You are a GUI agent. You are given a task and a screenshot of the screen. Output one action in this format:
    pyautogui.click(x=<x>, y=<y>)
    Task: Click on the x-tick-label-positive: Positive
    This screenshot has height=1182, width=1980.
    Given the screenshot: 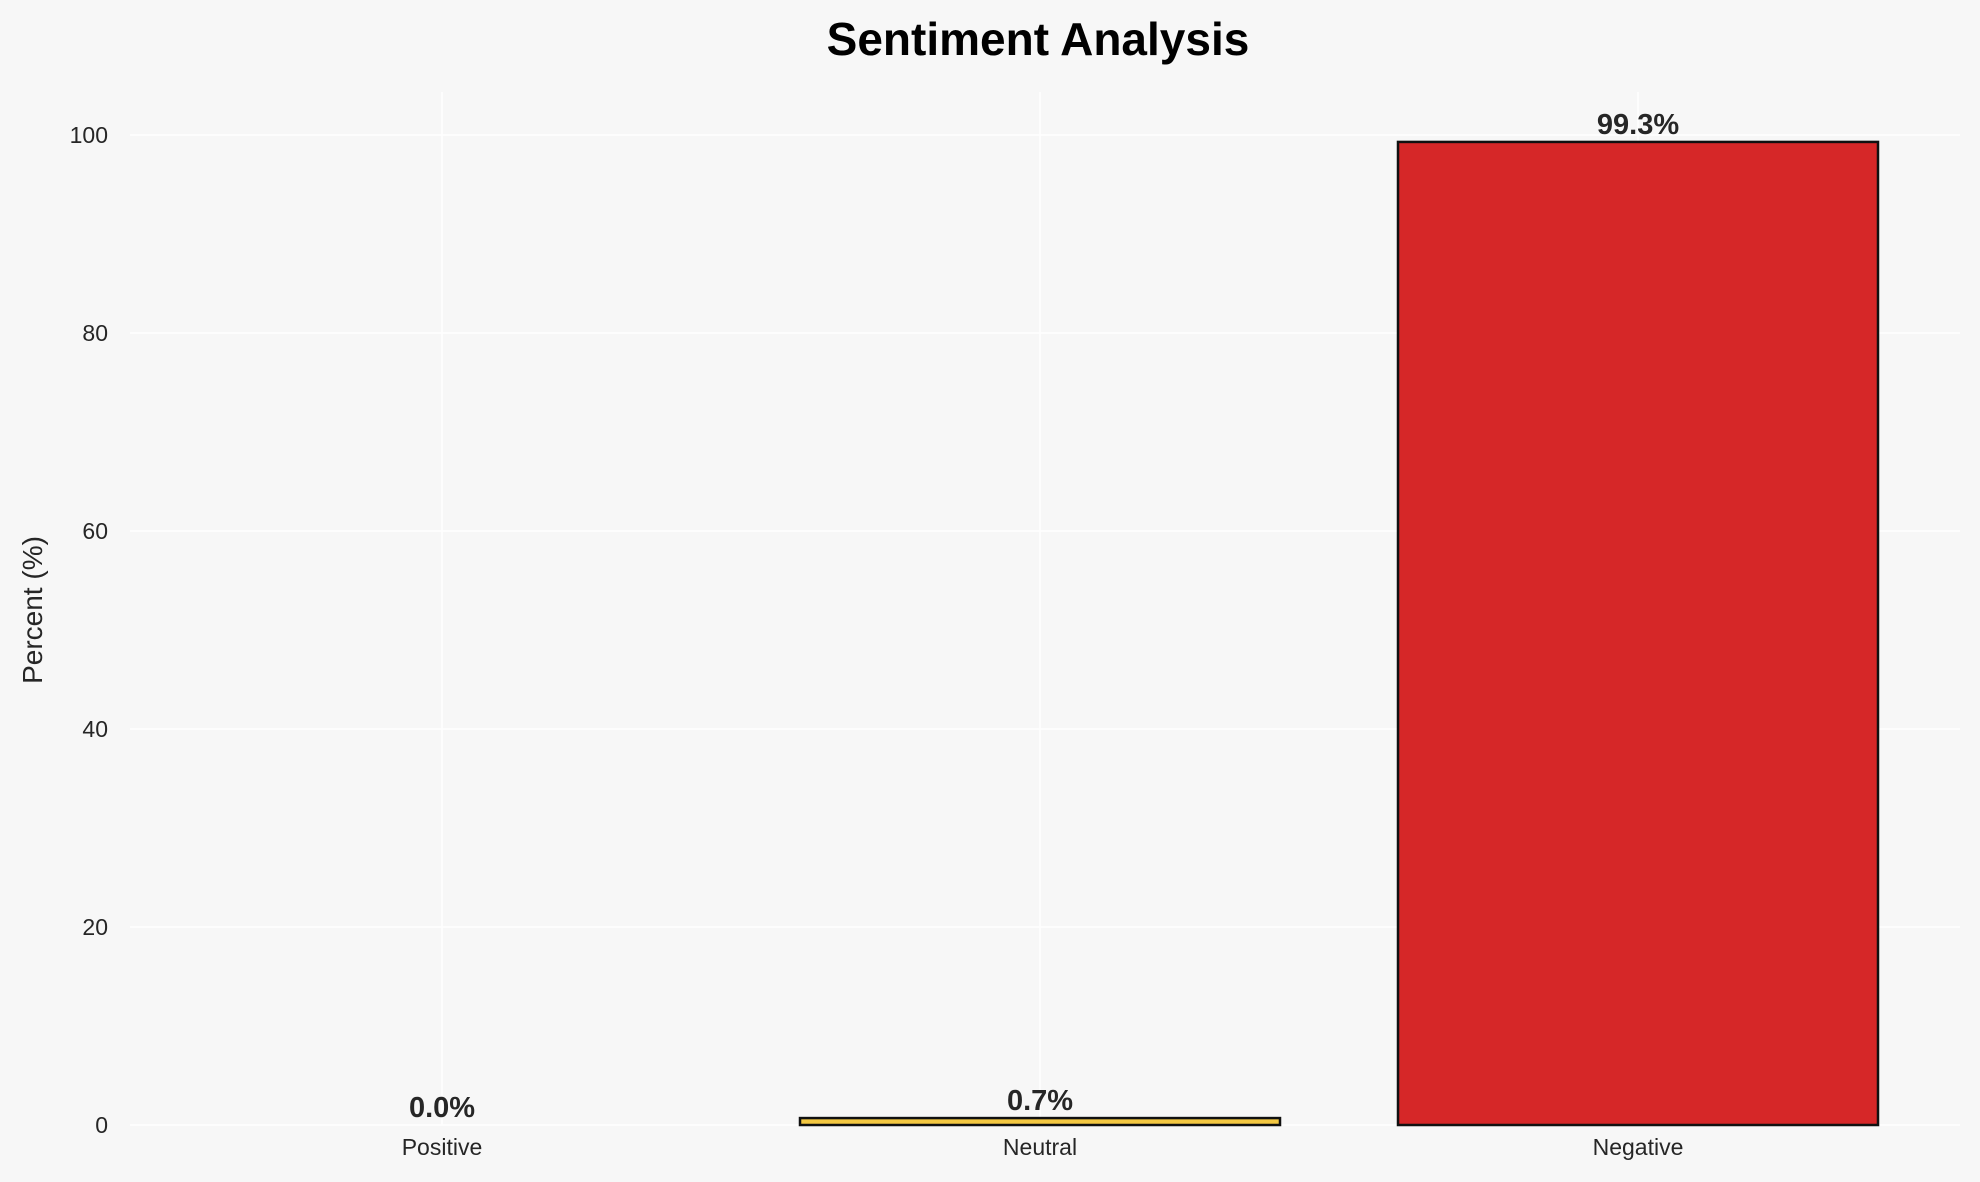 What is the action you would take?
    pyautogui.click(x=442, y=1147)
    